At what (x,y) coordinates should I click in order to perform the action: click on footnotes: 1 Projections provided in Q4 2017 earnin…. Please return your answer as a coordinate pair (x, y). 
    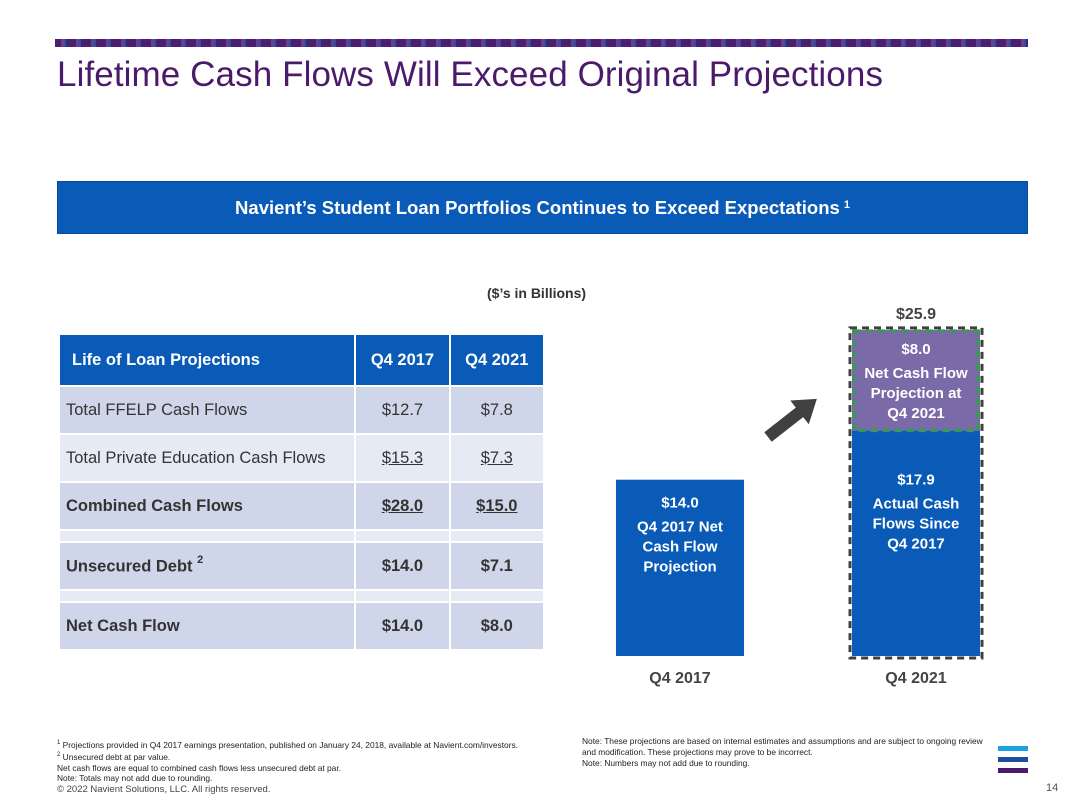
    Looking at the image, I should click on (312, 761).